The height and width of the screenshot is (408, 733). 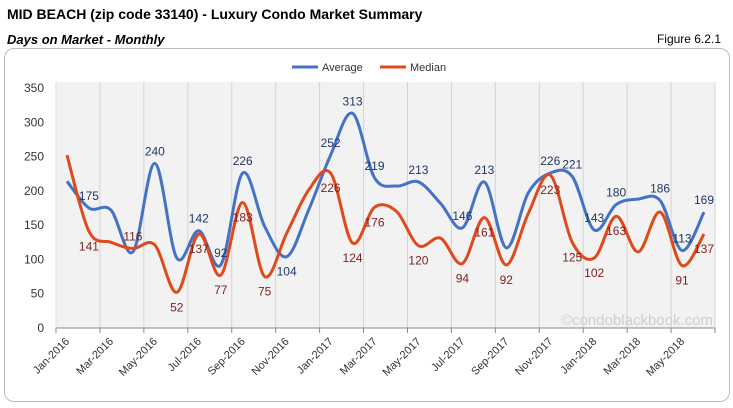 What do you see at coordinates (359, 357) in the screenshot?
I see `x-tick-label: Mar-2017` at bounding box center [359, 357].